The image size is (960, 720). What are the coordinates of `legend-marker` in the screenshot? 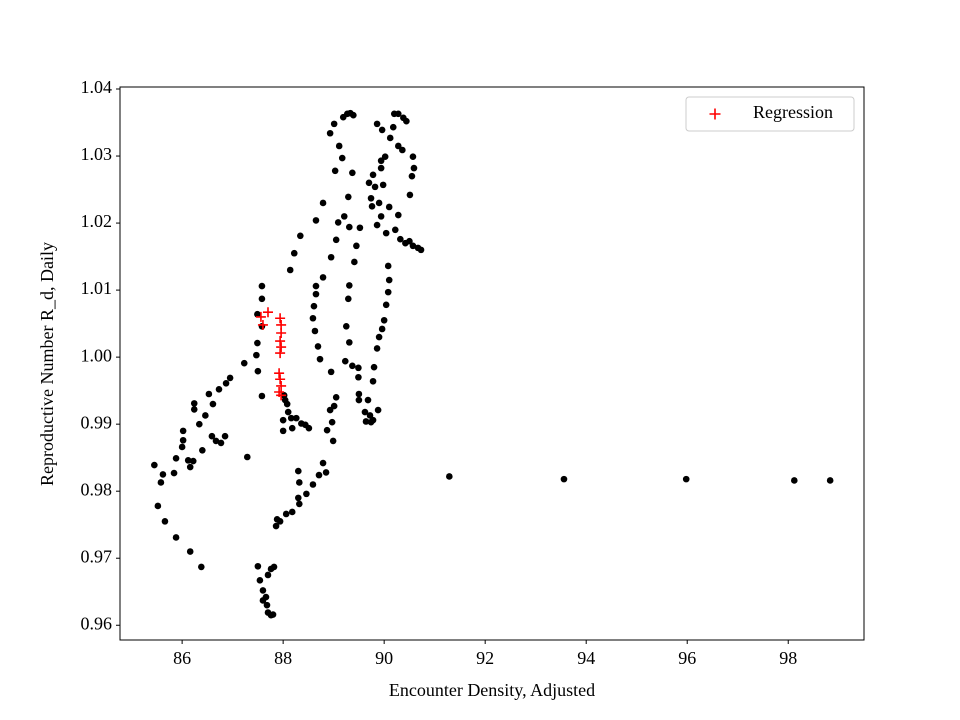 It's located at (715, 114).